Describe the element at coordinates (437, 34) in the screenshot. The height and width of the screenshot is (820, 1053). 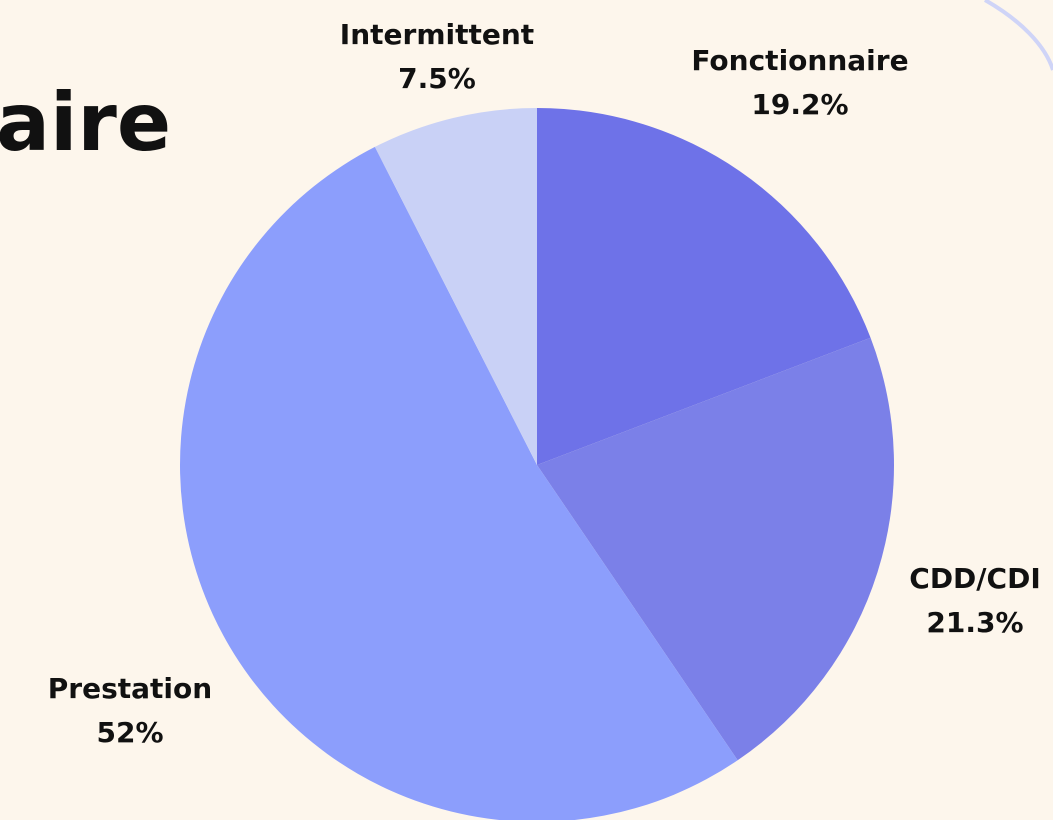
I see `slice-label: Intermittent` at that location.